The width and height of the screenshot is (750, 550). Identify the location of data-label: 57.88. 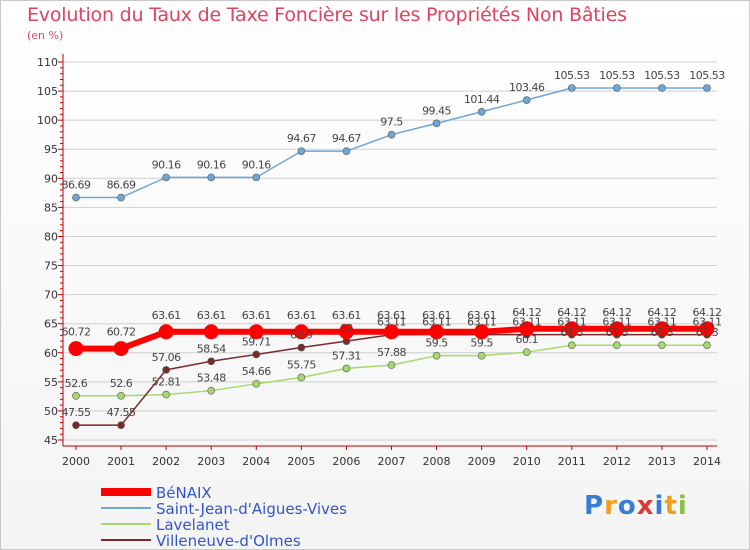
(391, 352).